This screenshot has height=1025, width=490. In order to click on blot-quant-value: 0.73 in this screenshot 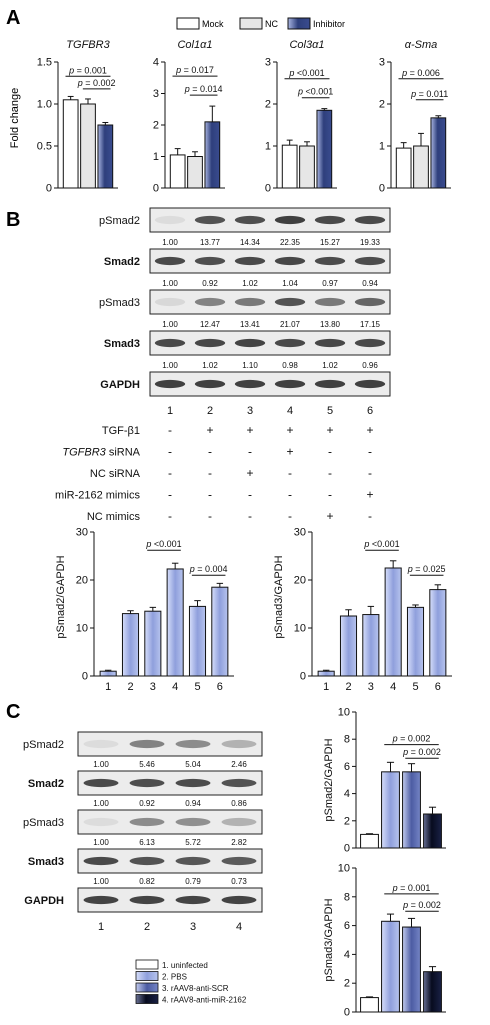, I will do `click(239, 881)`.